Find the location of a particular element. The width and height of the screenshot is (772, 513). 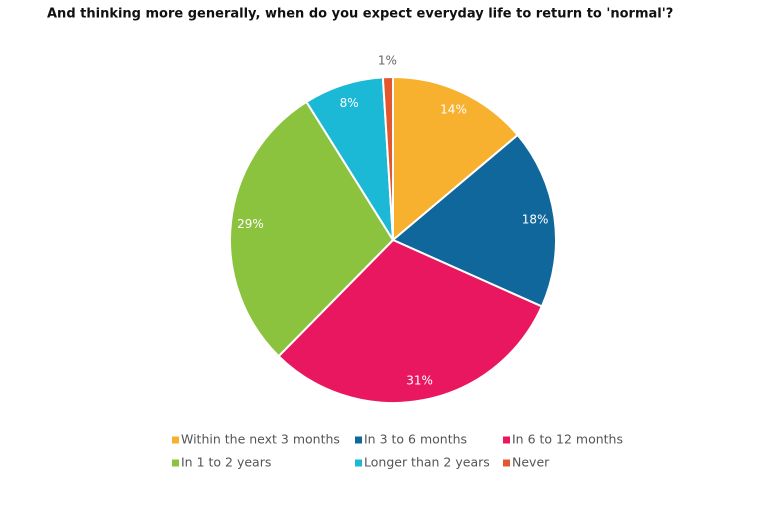

legend-label: In 1 to 2 years is located at coordinates (226, 462).